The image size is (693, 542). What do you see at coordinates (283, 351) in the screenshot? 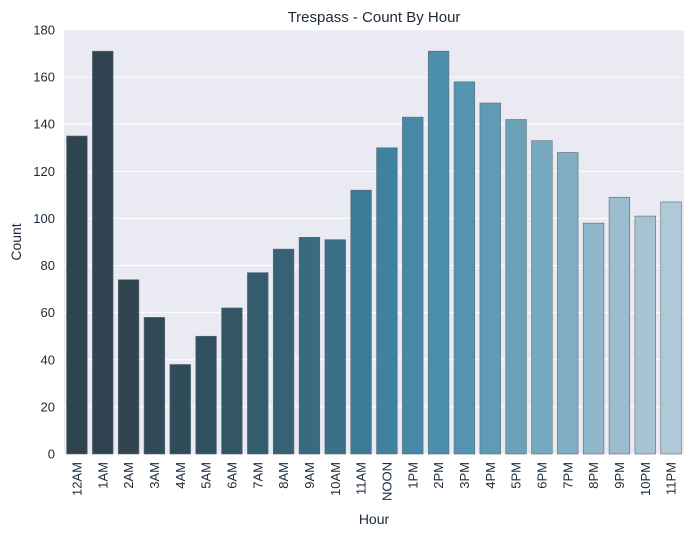
I see `bar-8am` at bounding box center [283, 351].